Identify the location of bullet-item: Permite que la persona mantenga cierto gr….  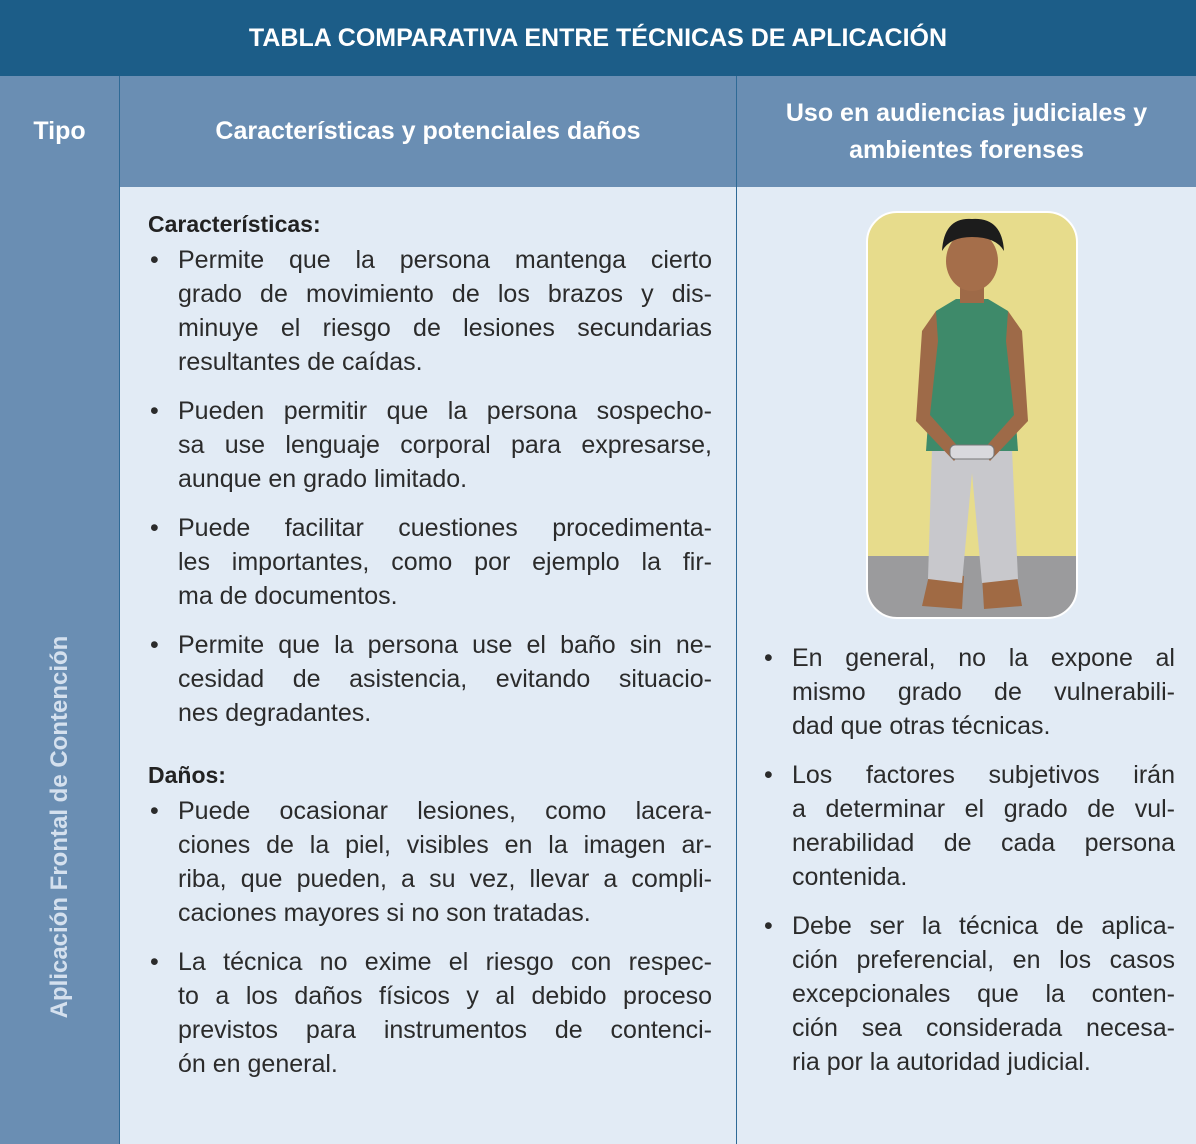
(430, 311).